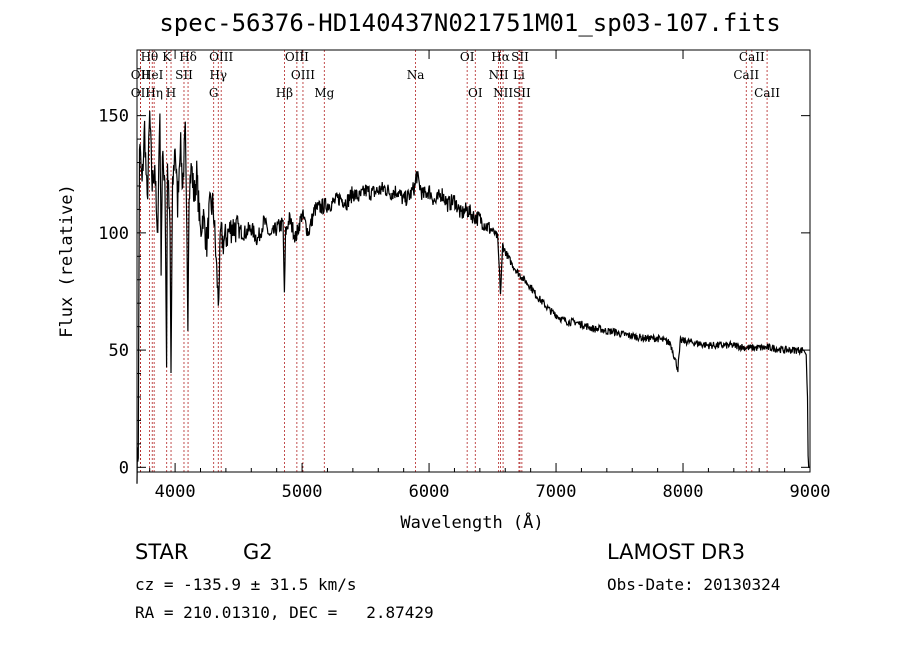  Describe the element at coordinates (246, 584) in the screenshot. I see `velocity-readout: cz = -135.9 ± 31.5 km/s` at that location.